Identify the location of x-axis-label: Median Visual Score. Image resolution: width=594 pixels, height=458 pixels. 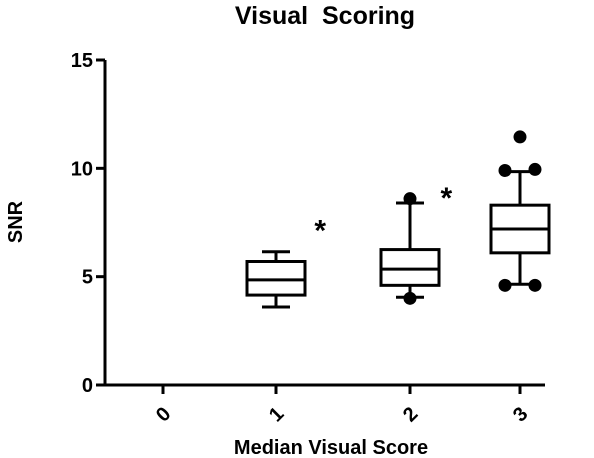
(331, 447).